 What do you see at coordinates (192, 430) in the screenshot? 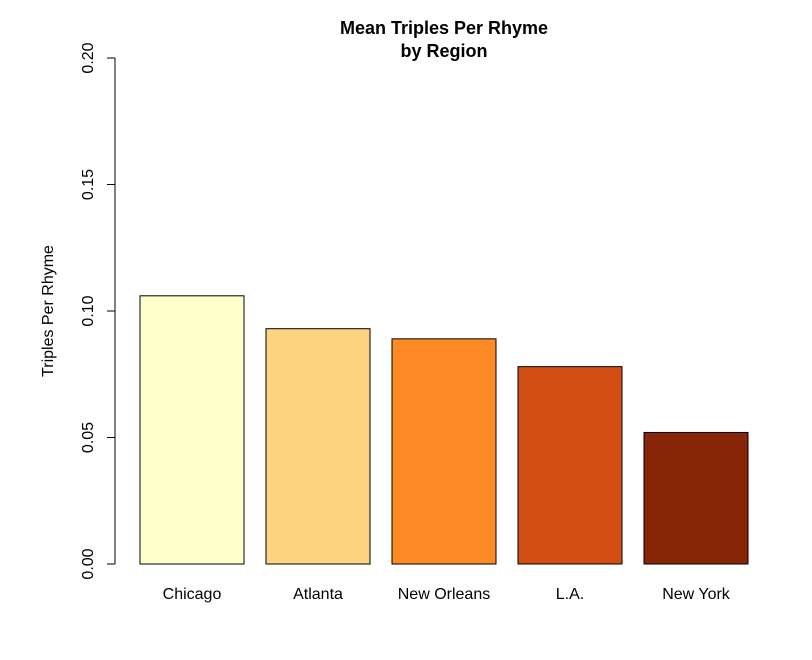
I see `bar-chicago` at bounding box center [192, 430].